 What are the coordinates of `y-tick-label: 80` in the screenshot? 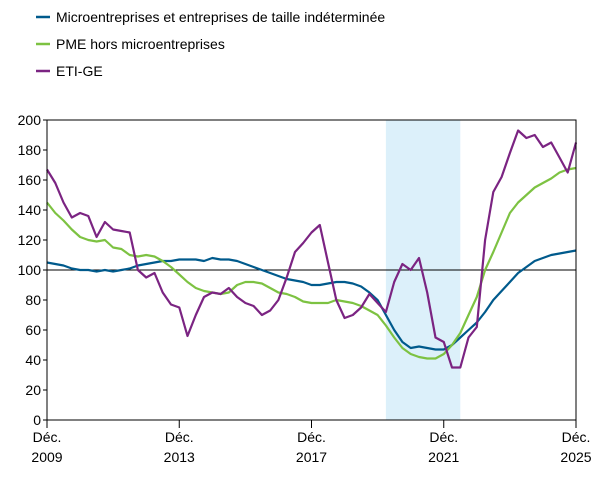 It's located at (33, 300).